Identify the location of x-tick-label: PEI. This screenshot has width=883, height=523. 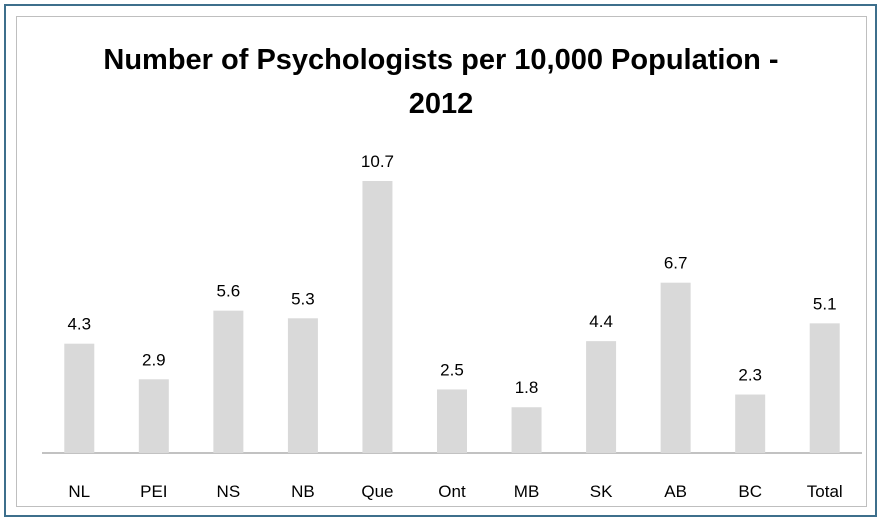
(153, 491).